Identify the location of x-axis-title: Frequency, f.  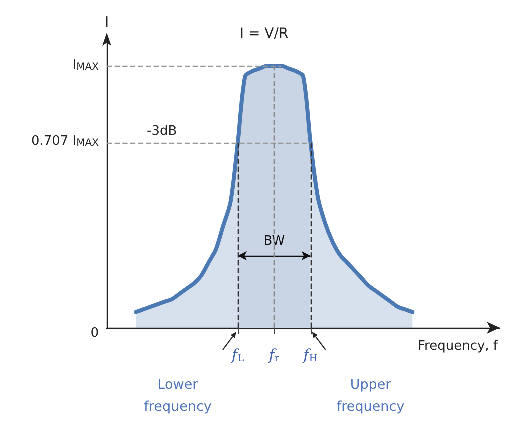
(458, 346).